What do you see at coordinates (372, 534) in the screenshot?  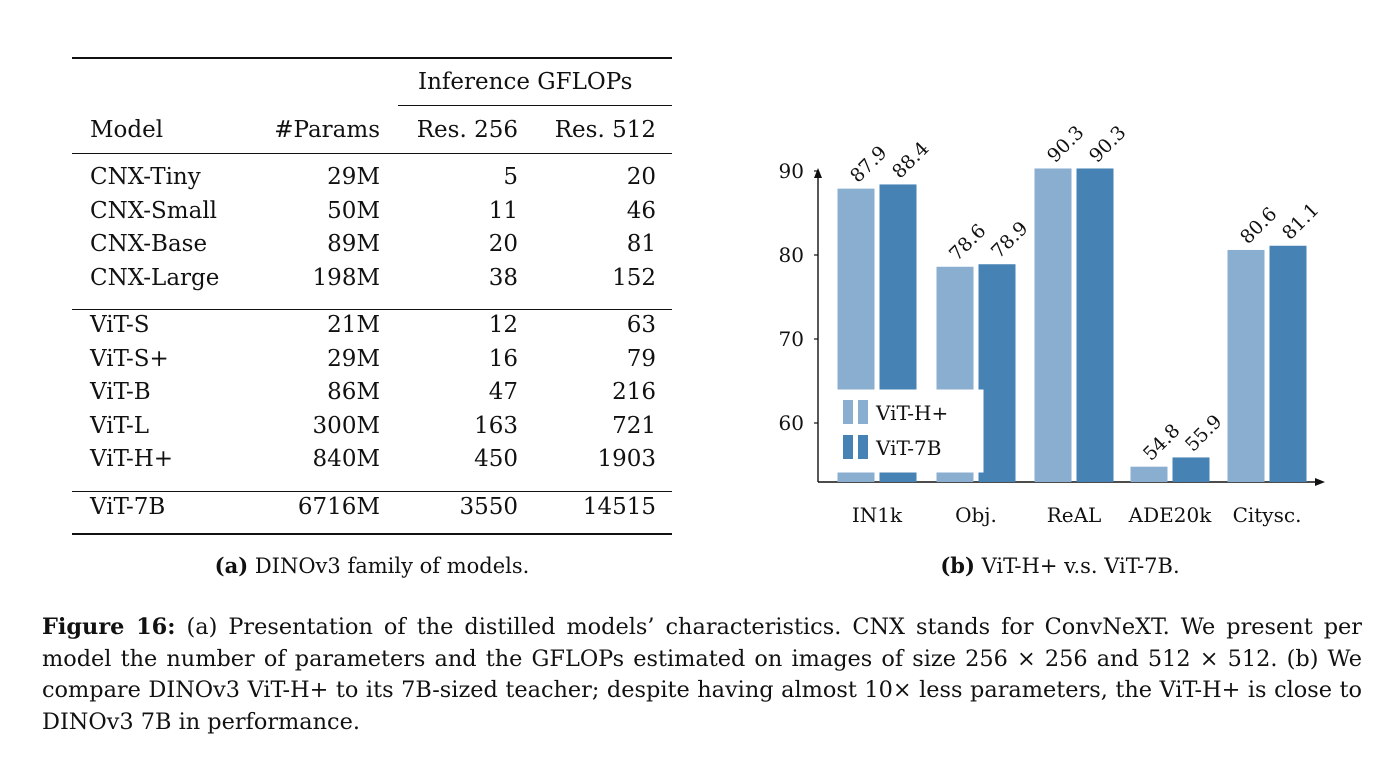 I see `table-bottom-rule` at bounding box center [372, 534].